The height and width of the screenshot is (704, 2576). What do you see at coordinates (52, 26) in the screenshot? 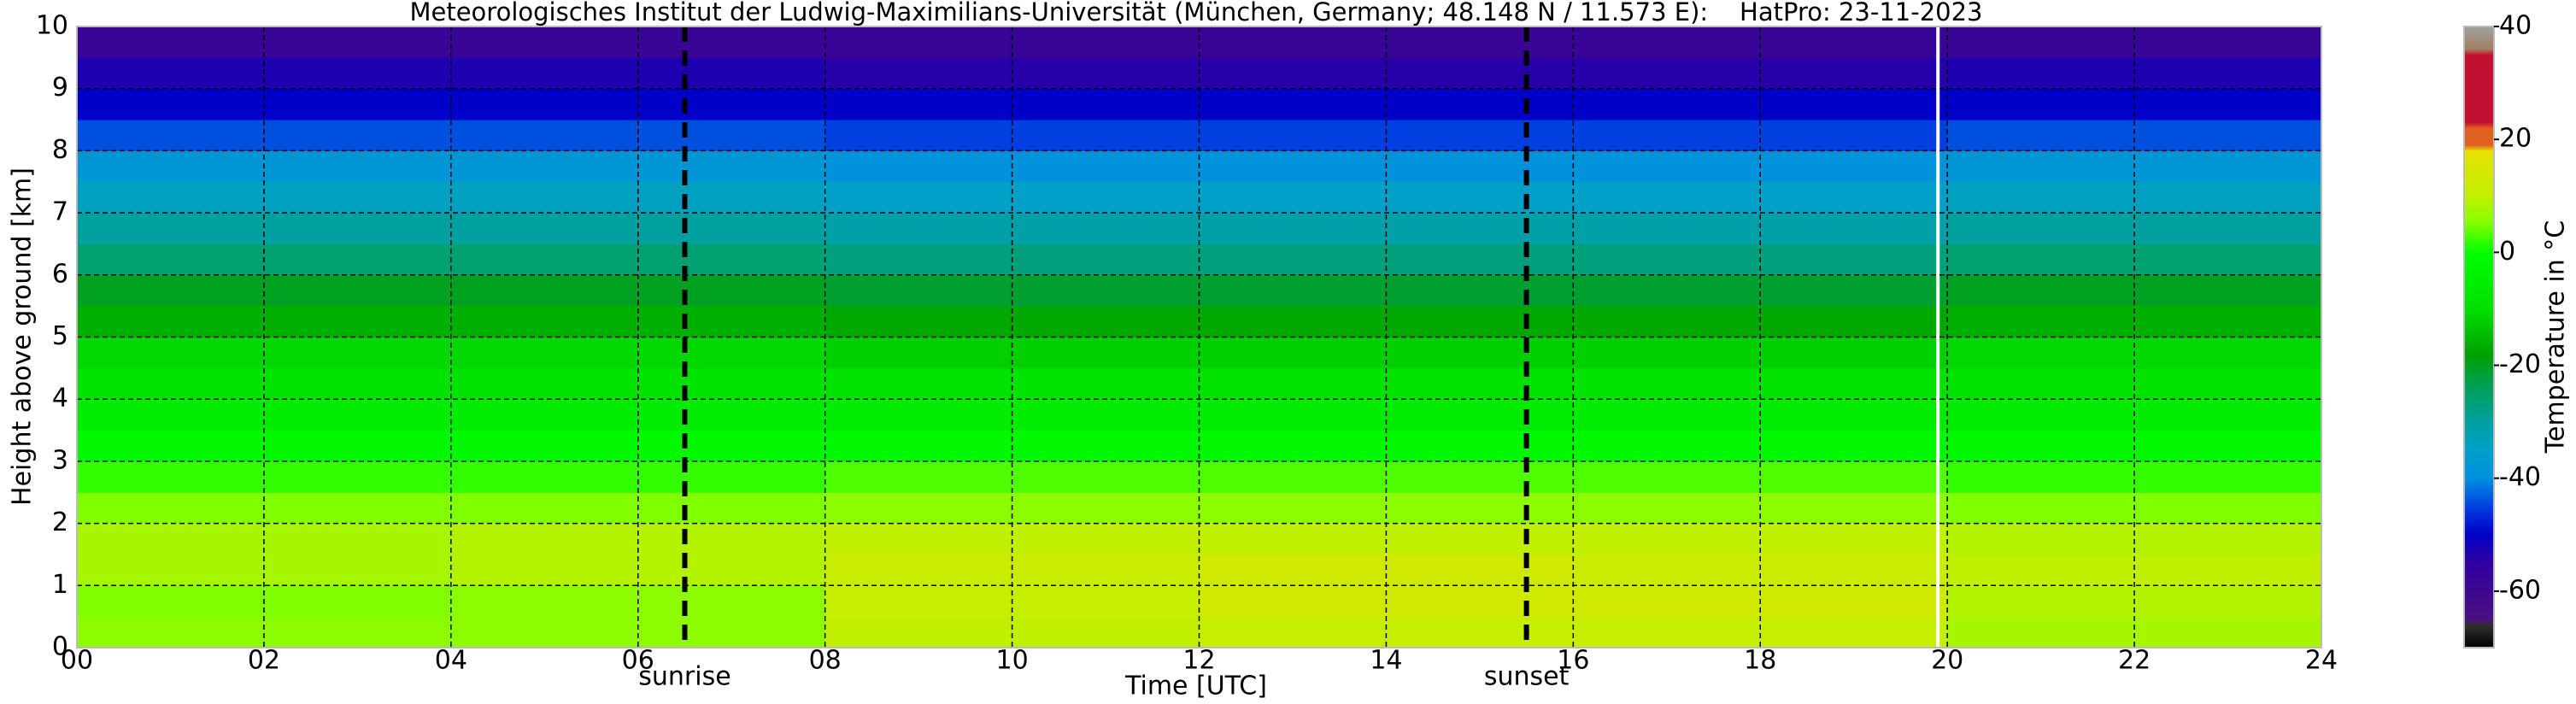
I see `y-tick-label: 10` at bounding box center [52, 26].